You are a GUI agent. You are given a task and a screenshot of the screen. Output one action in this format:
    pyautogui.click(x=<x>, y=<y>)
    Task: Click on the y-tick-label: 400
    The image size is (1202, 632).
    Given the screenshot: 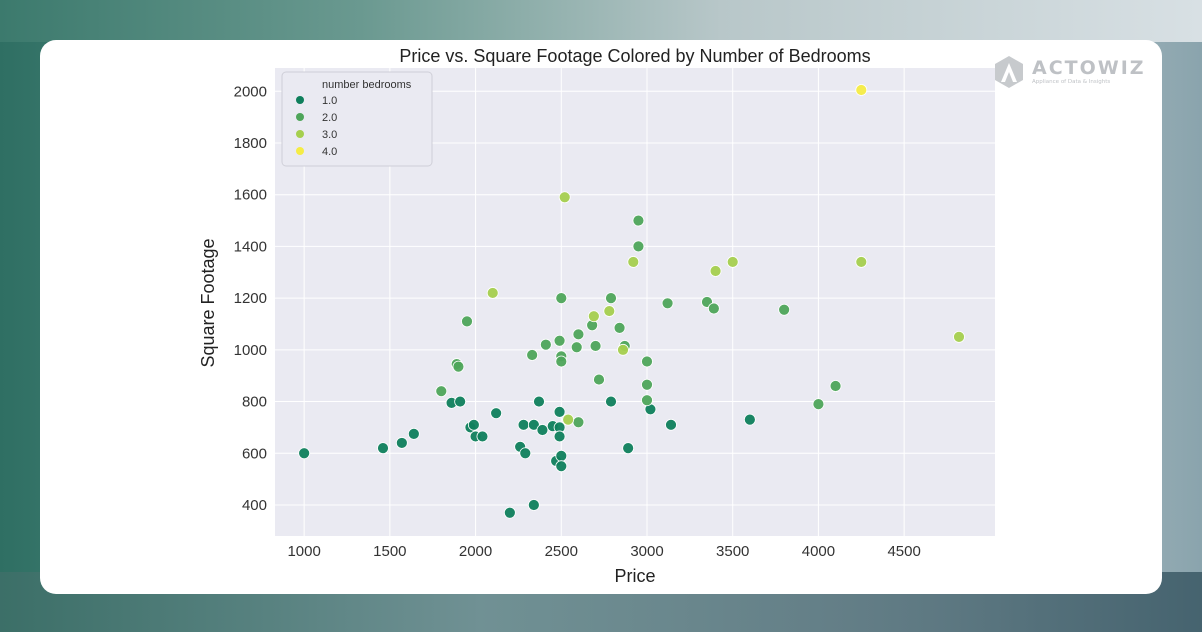 What is the action you would take?
    pyautogui.click(x=254, y=505)
    